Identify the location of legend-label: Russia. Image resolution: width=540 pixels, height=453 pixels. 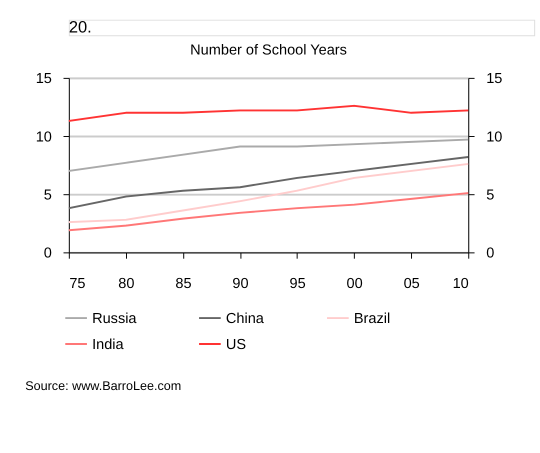
(115, 318).